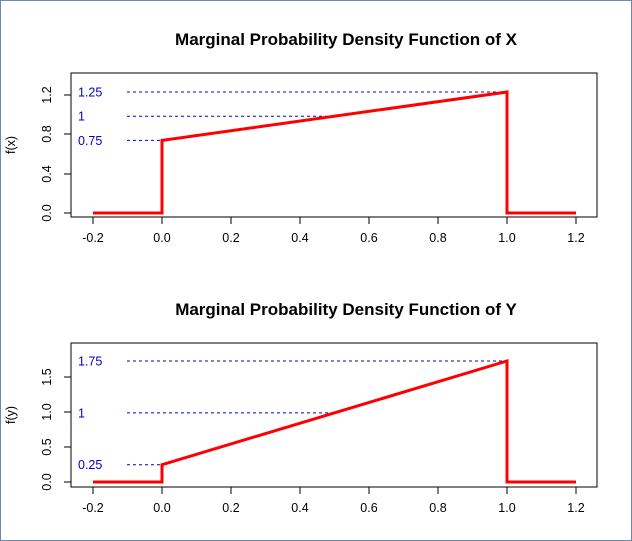  I want to click on y-tick-label-1-2: 1.0, so click(47, 411).